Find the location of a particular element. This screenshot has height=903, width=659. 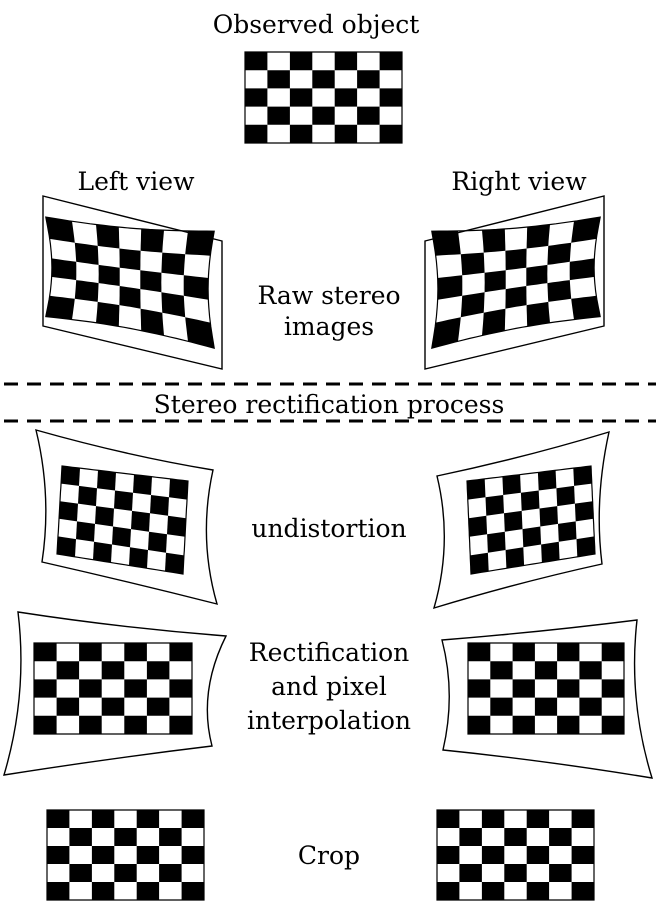

undistortion-label: undistortion is located at coordinates (328, 528).